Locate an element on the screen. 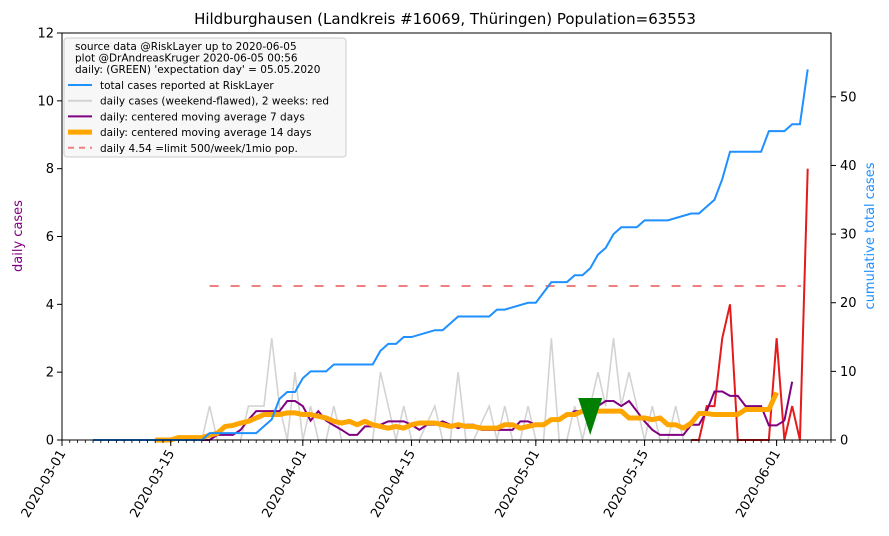  legend-entry-ma14: daily: centered moving average 14 days is located at coordinates (206, 133).